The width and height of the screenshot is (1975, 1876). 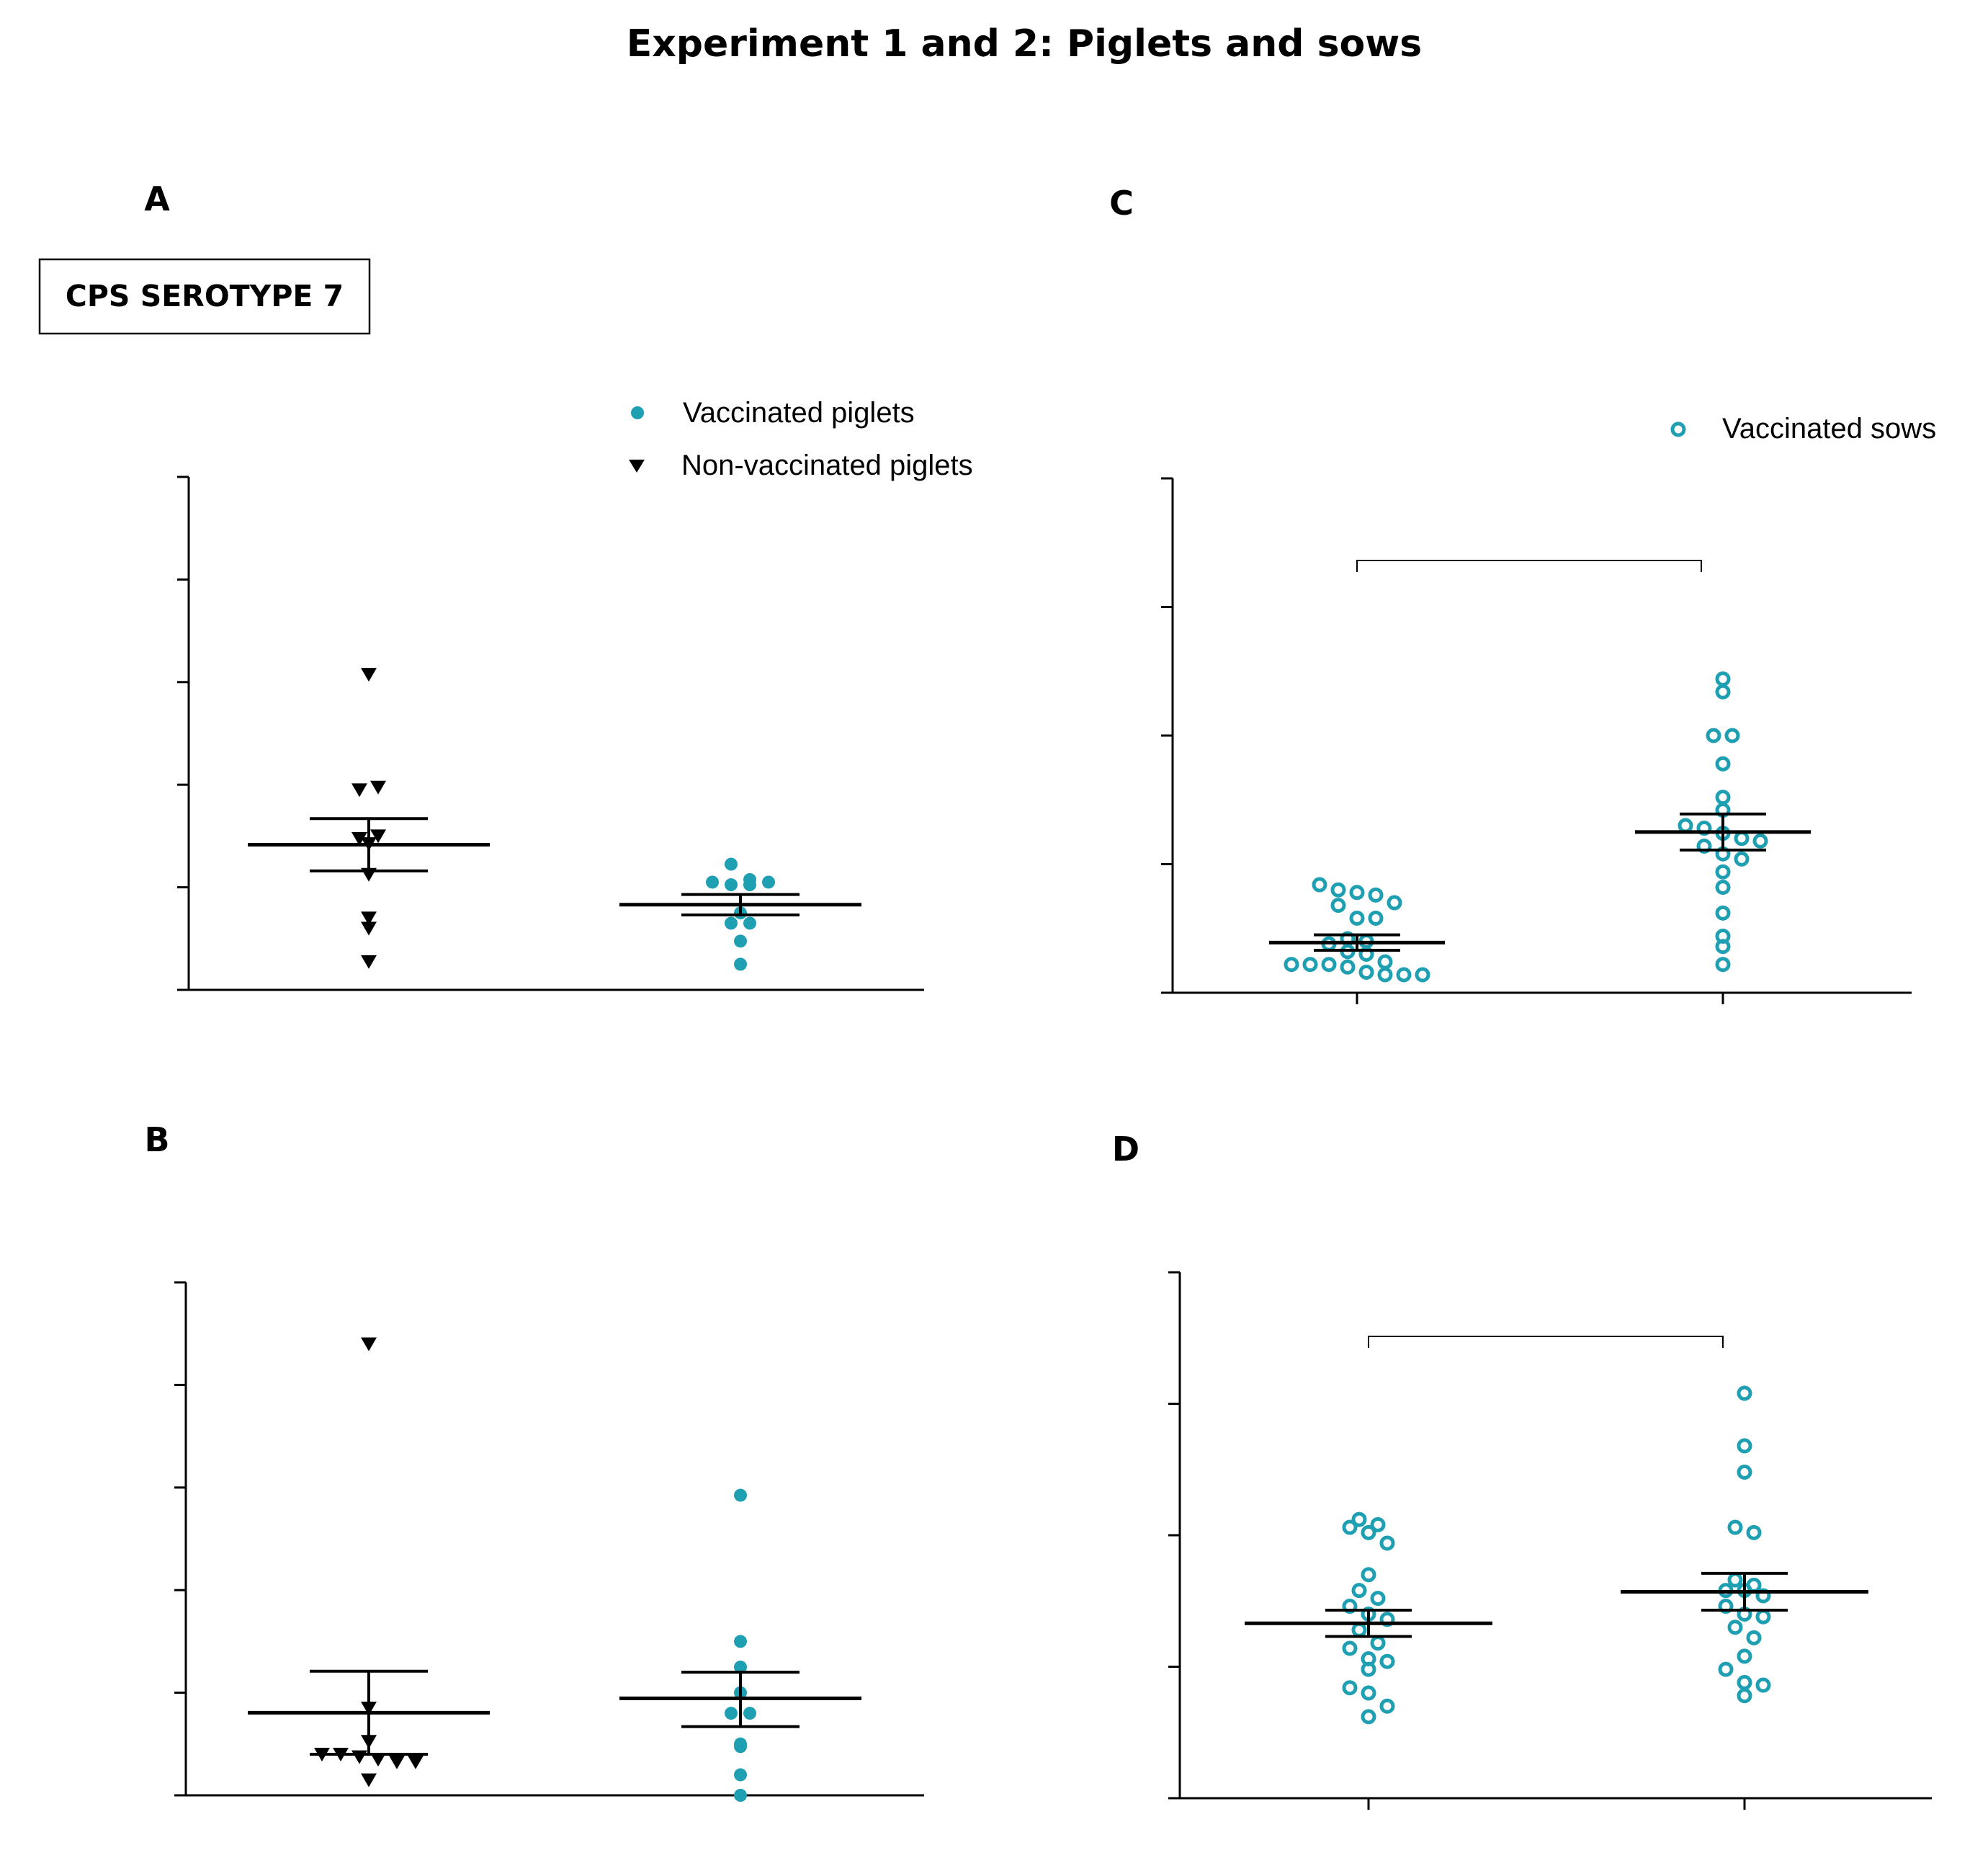 What do you see at coordinates (637, 413) in the screenshot?
I see `legend-marker-vaccinated-piglets` at bounding box center [637, 413].